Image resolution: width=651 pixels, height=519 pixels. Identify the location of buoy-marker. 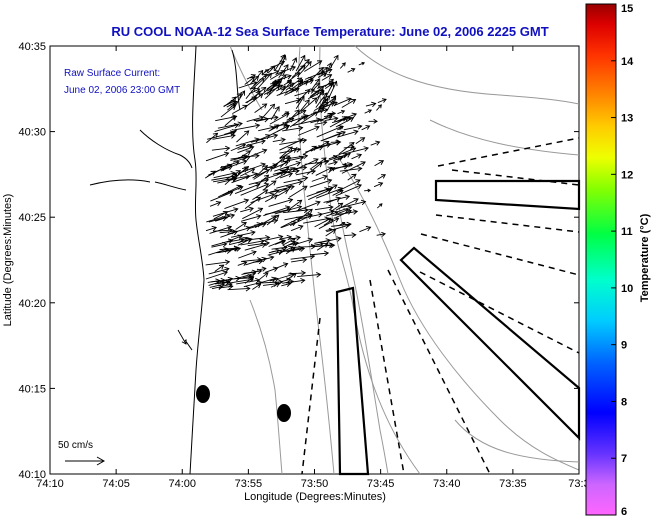
(203, 394).